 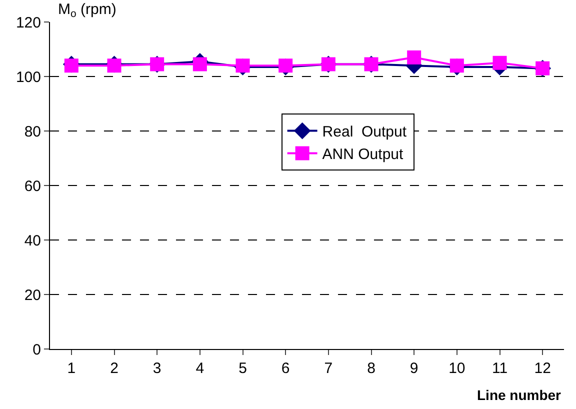 I want to click on x-tick-label: 10, so click(x=457, y=368).